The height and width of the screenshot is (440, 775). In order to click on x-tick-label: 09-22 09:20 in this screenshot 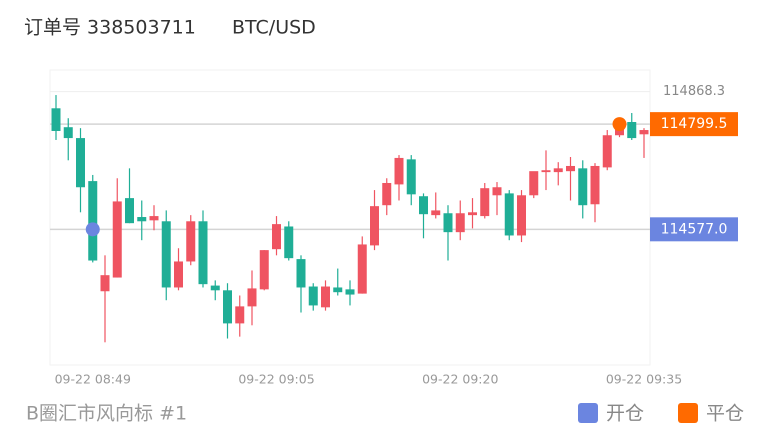, I will do `click(460, 379)`.